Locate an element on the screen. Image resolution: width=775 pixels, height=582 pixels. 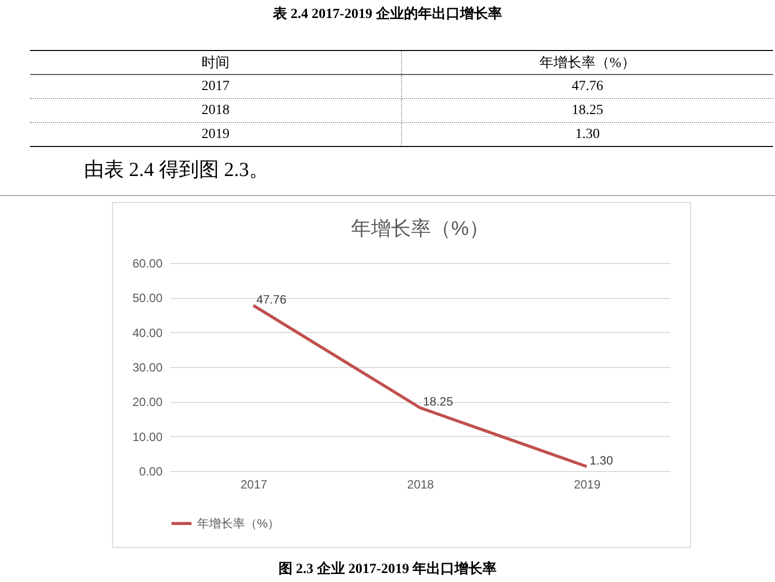
text: 47.76 is located at coordinates (588, 86).